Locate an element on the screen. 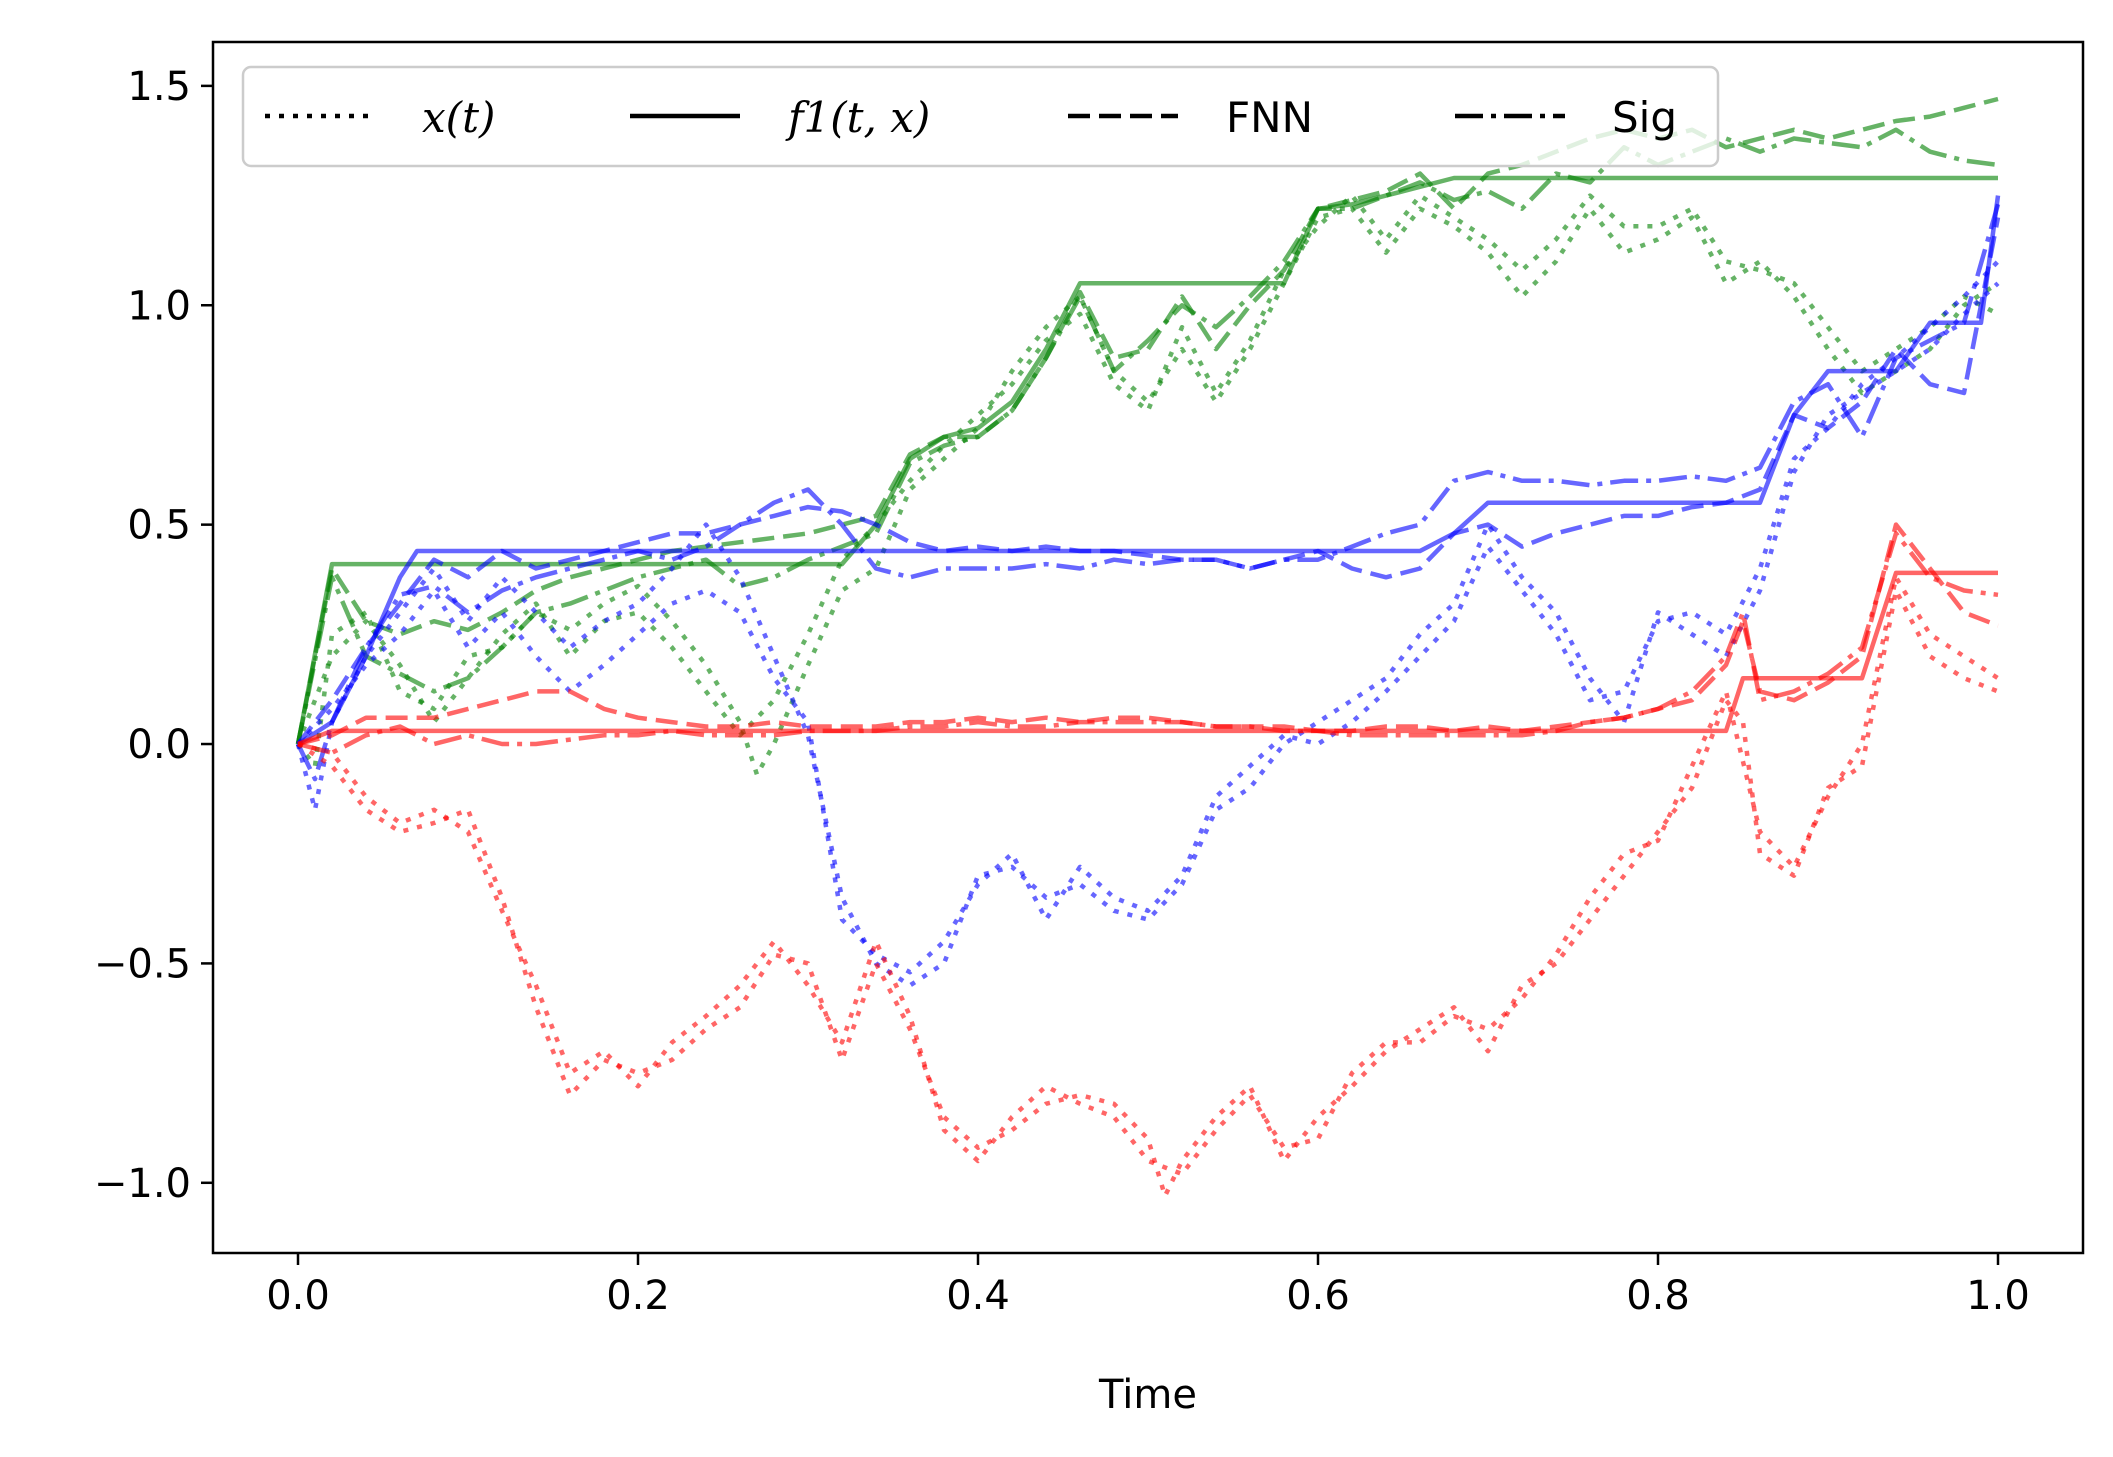 The image size is (2113, 1457). legend: x(t) f1(t, x) FNN Sig is located at coordinates (980, 116).